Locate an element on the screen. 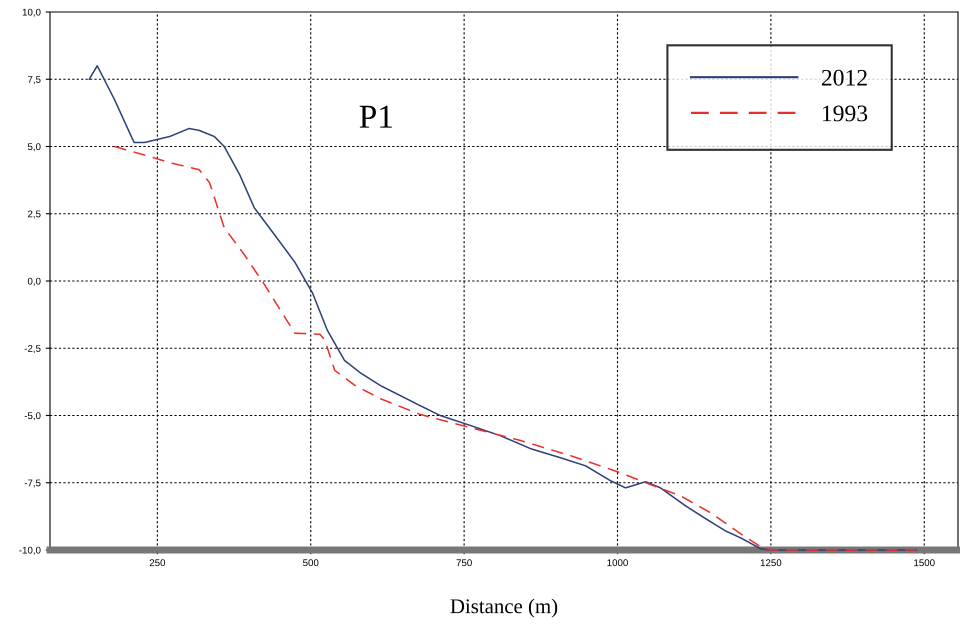 The width and height of the screenshot is (960, 632). x-axis-title: Distance (m) is located at coordinates (504, 608).